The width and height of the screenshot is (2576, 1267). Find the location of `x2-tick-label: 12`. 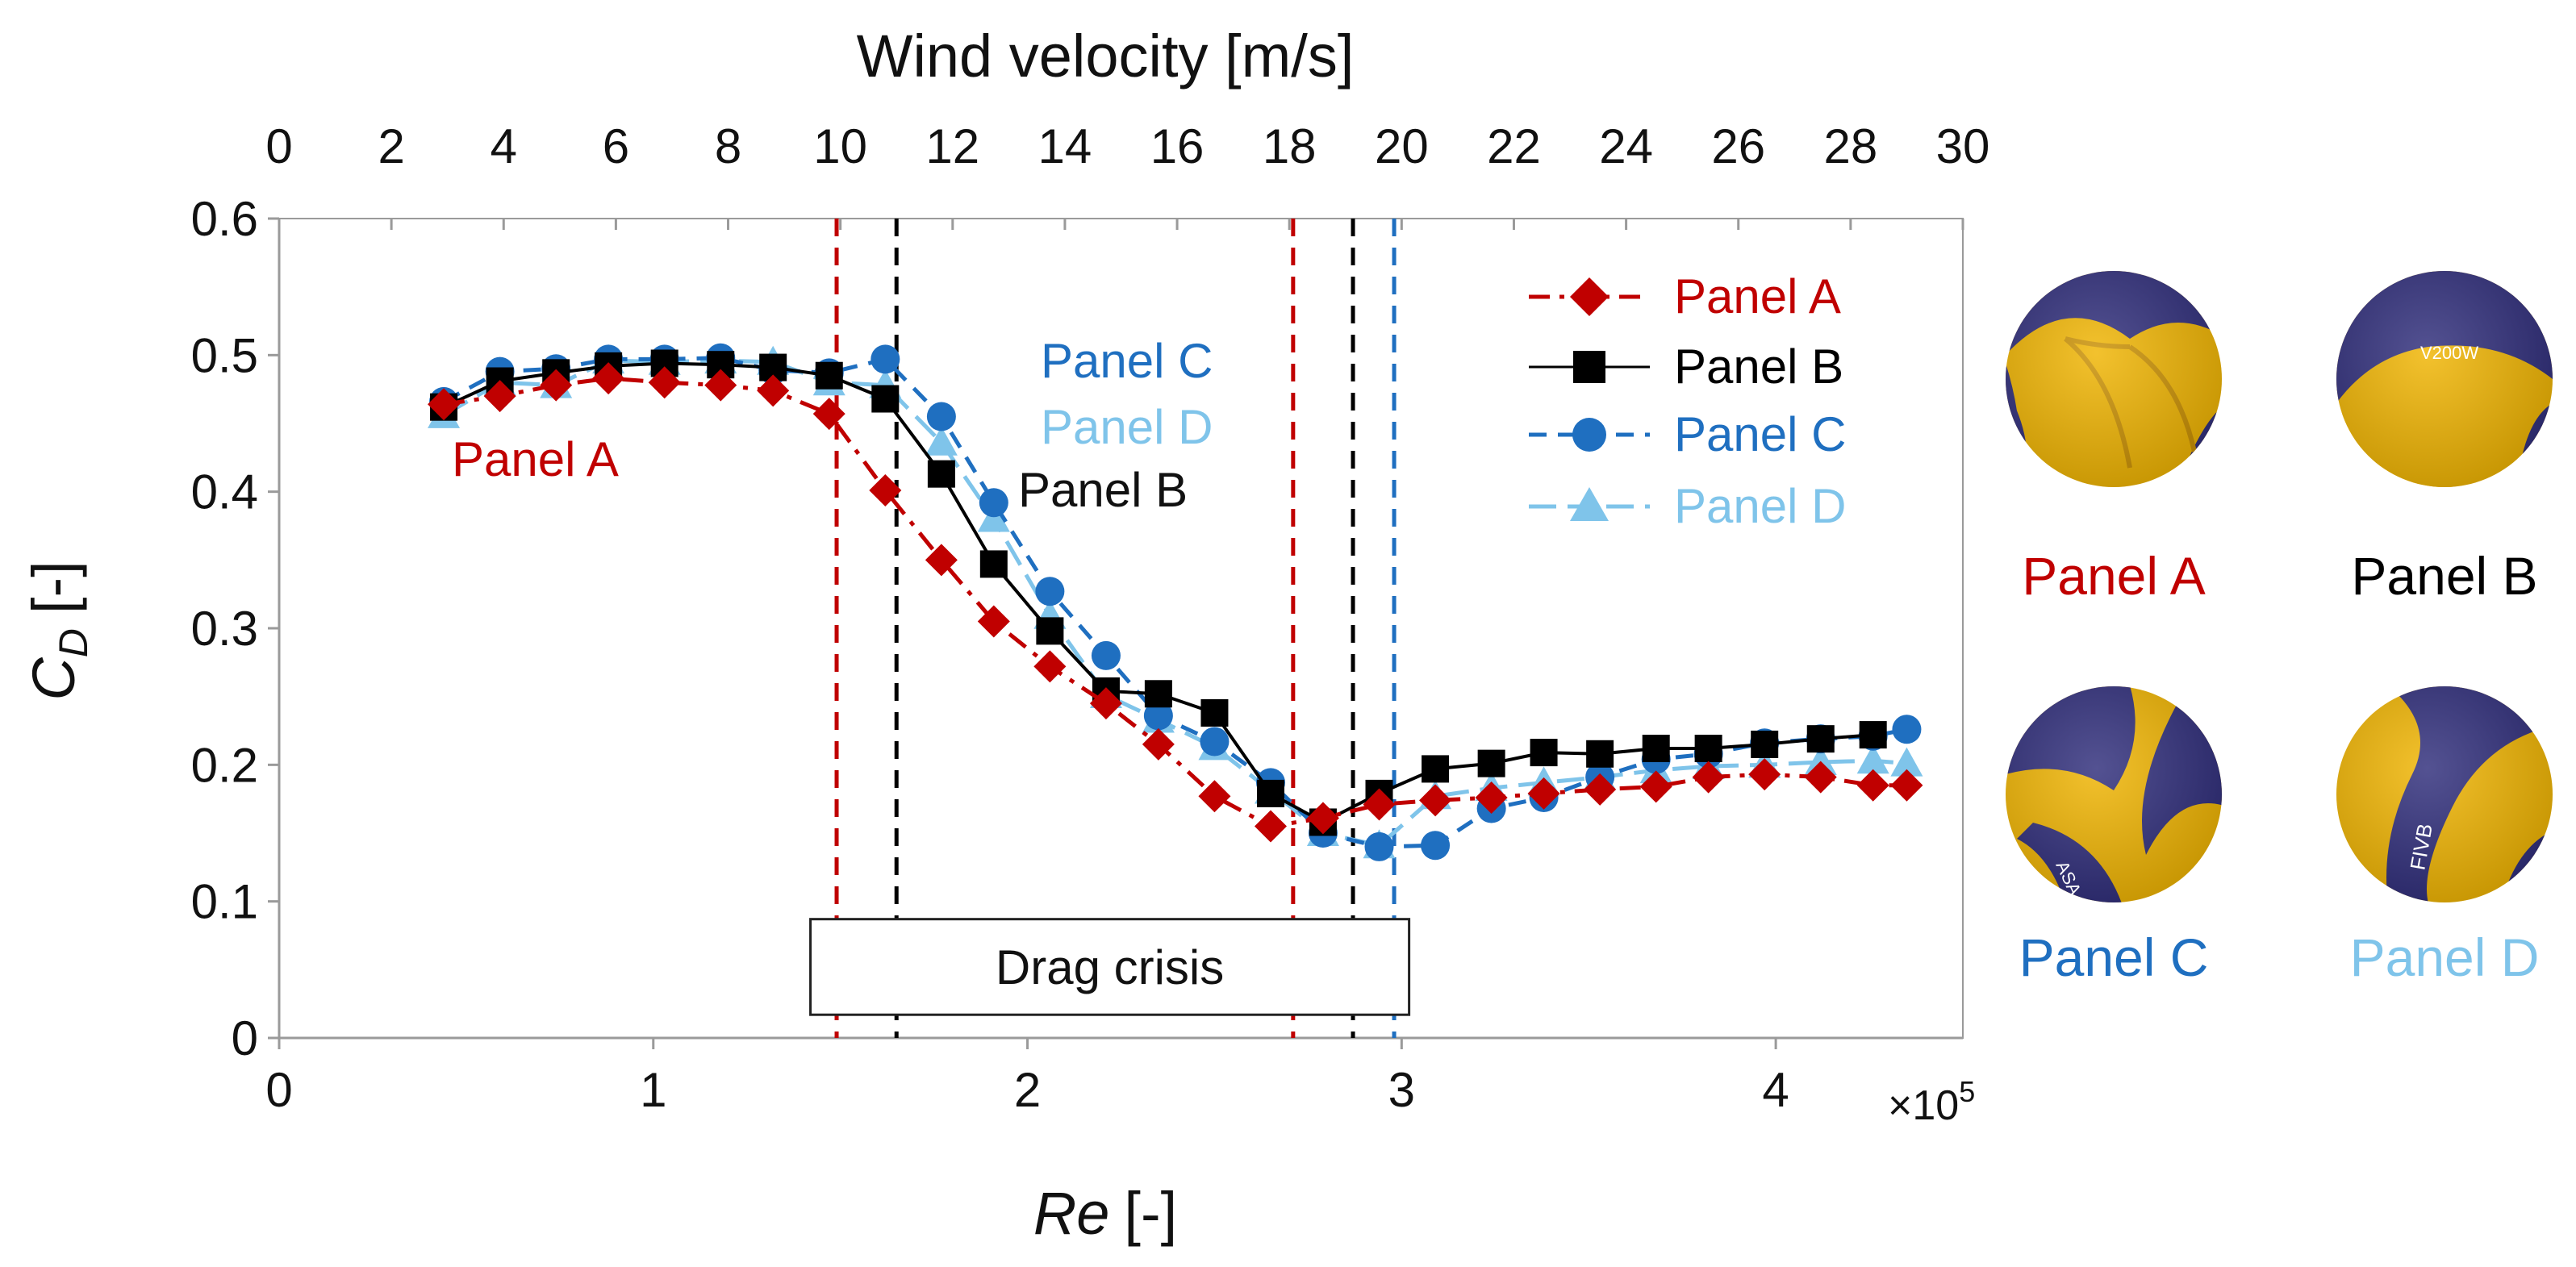

x2-tick-label: 12 is located at coordinates (952, 146).